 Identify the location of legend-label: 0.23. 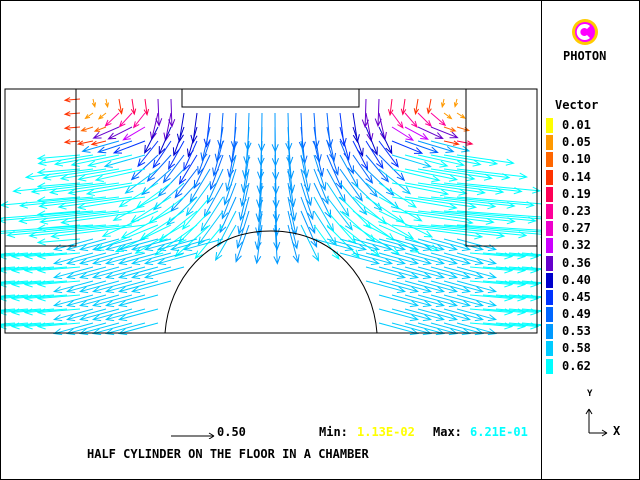
(576, 210).